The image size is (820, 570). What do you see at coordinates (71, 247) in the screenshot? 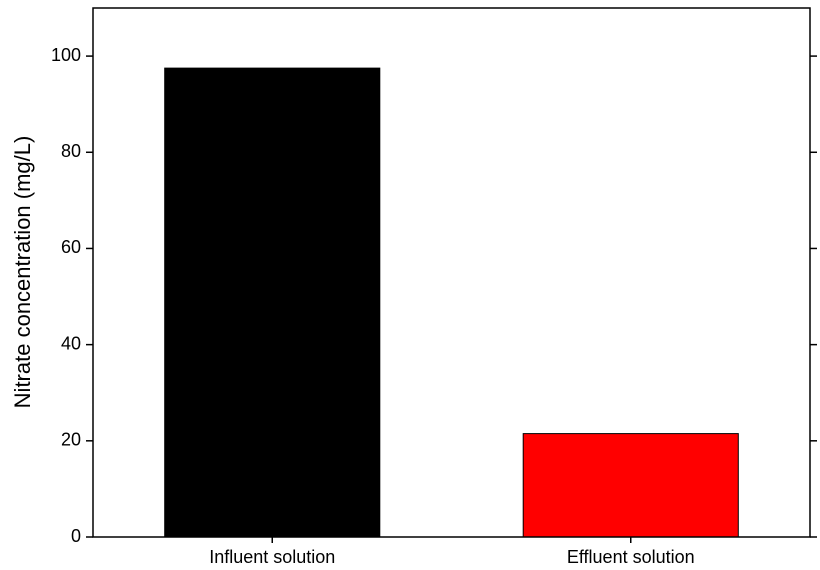
I see `y-tick-label: 60` at bounding box center [71, 247].